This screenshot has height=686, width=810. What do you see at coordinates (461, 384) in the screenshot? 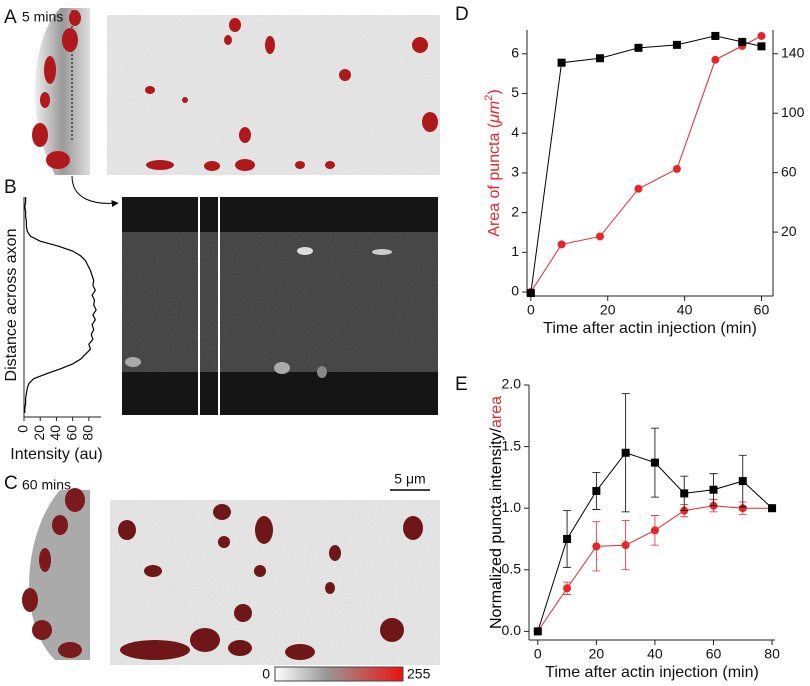
I see `panel-label: E` at bounding box center [461, 384].